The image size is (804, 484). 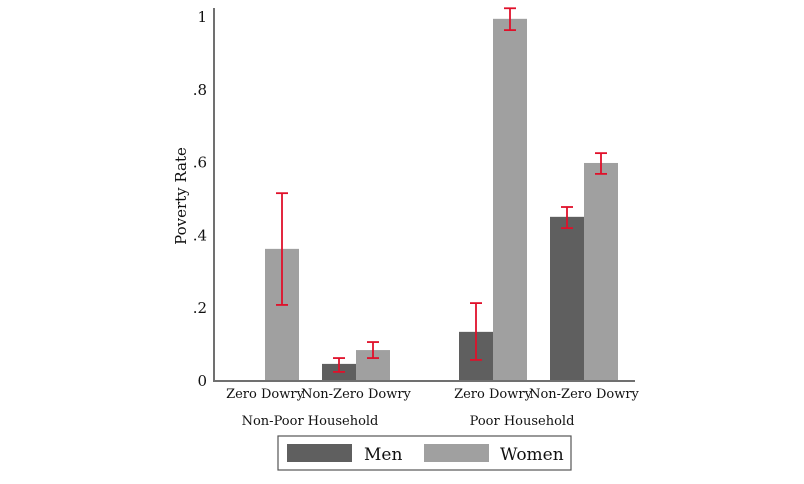 I want to click on legend-swatch-men, so click(x=319, y=453).